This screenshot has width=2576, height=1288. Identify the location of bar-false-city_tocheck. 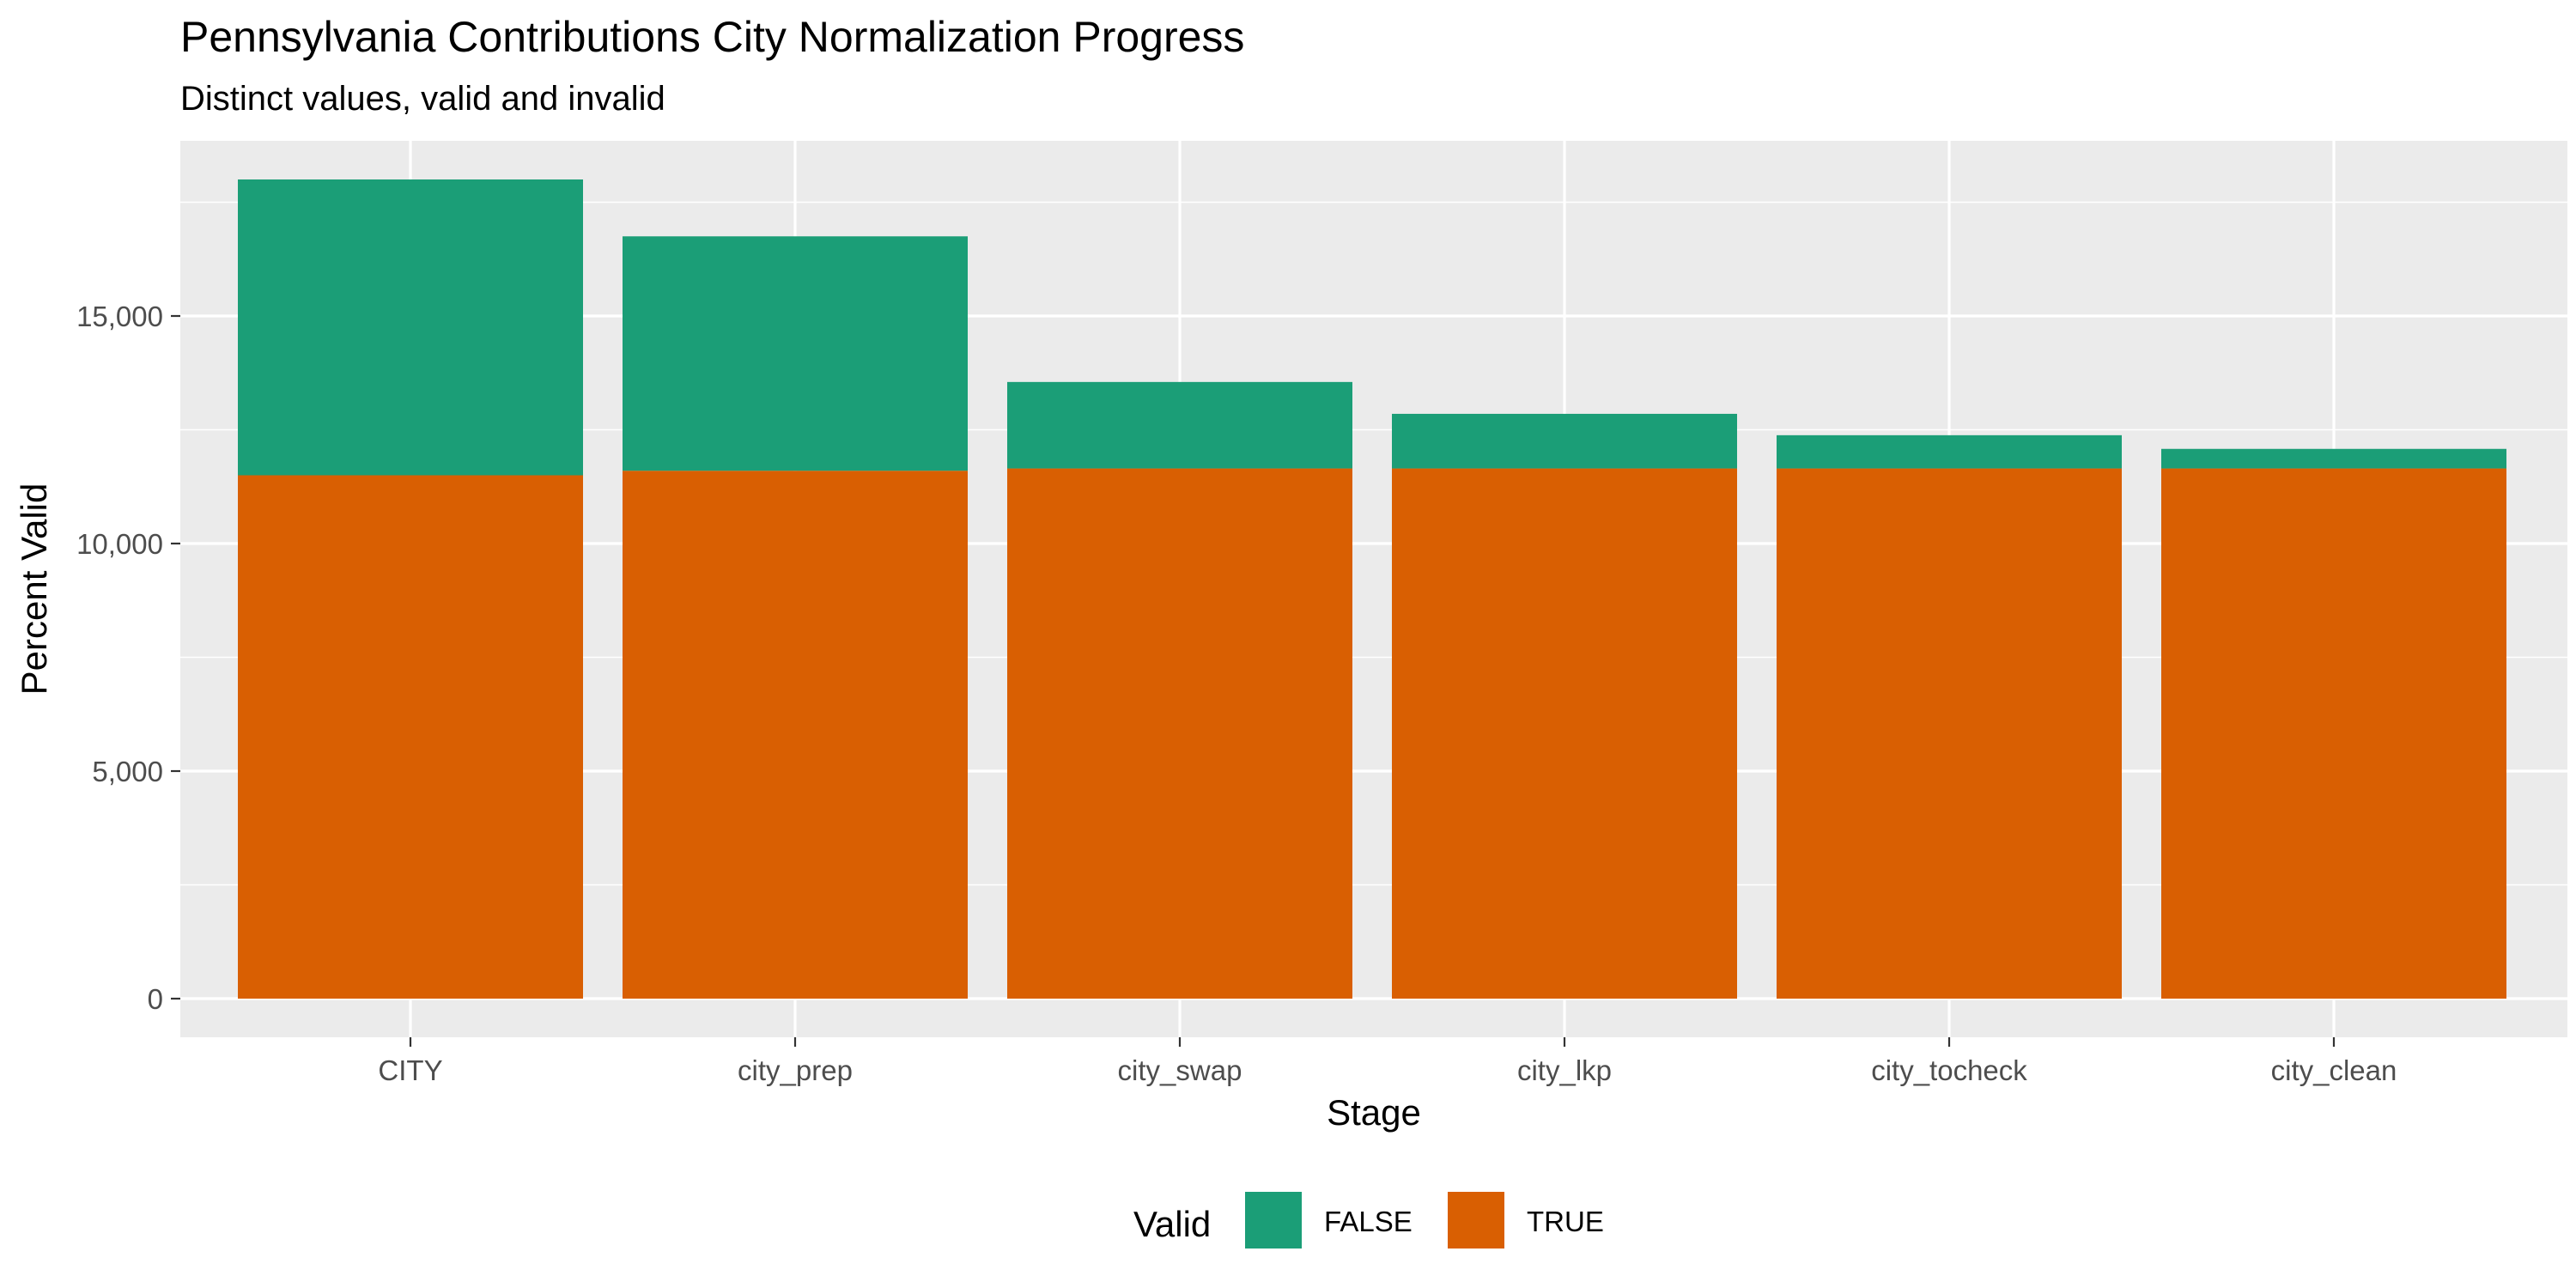
(1950, 452).